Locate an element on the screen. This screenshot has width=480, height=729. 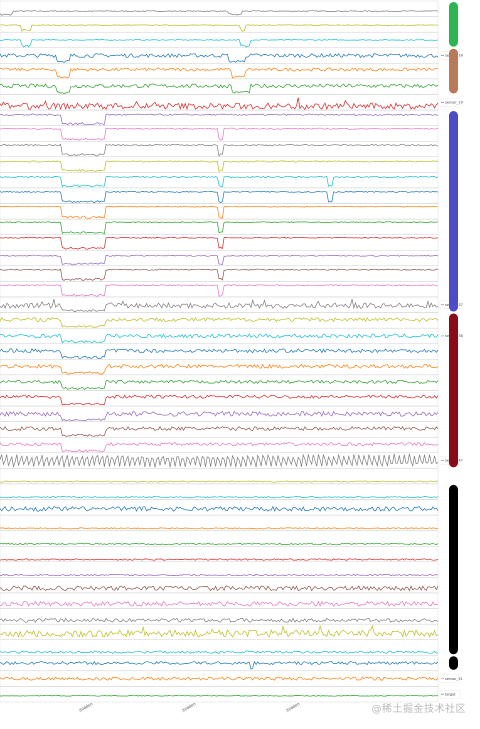
x-tick-label-0: /hidden is located at coordinates (86, 707).